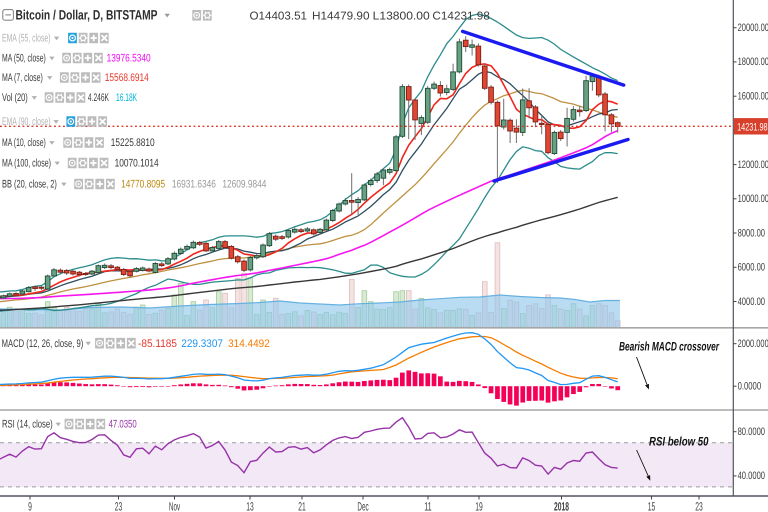  Describe the element at coordinates (302, 505) in the screenshot. I see `svg-text: 21` at that location.